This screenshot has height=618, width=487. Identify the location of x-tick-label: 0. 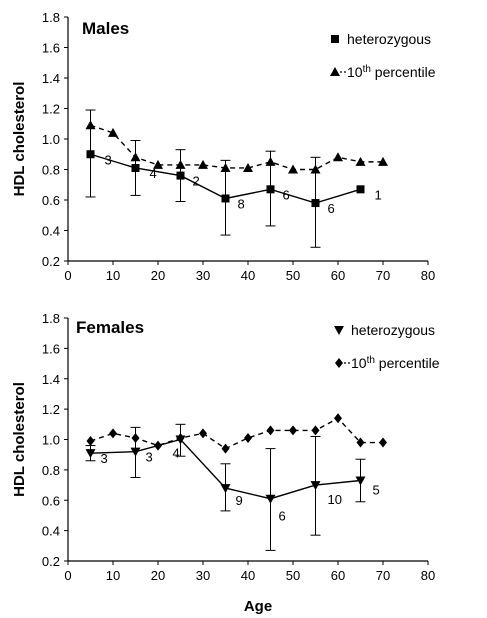
(67, 275).